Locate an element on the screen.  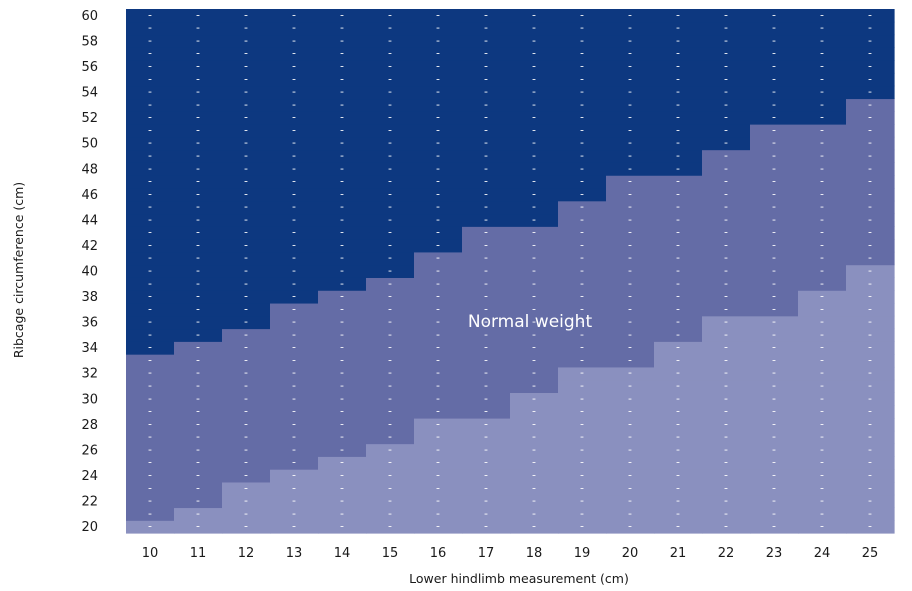
y-tick-label: 54 is located at coordinates (89, 93).